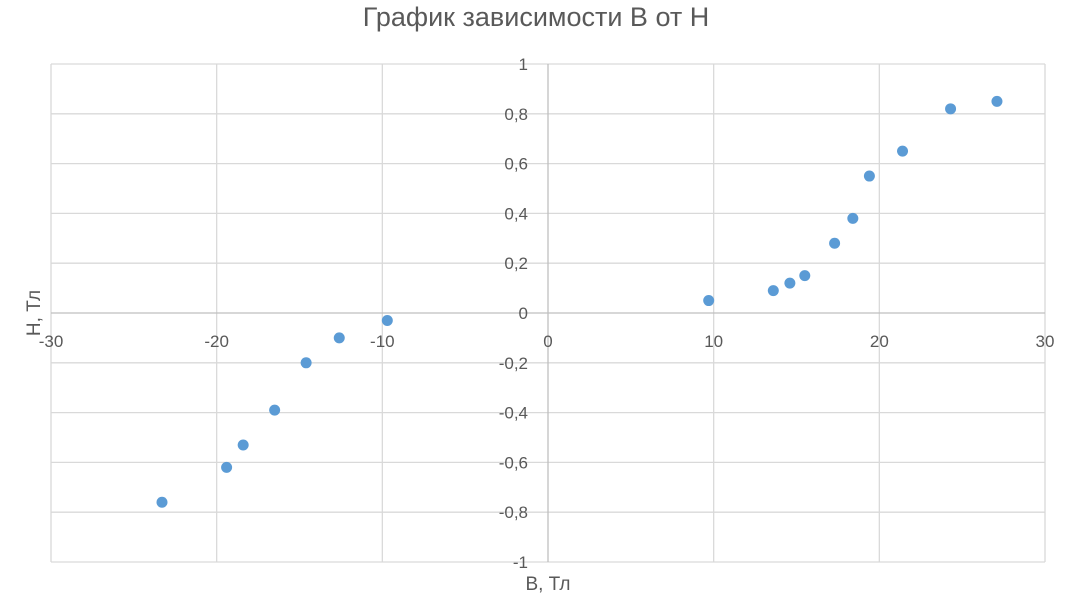 The image size is (1075, 613). I want to click on y-tick-label: 0, so click(523, 313).